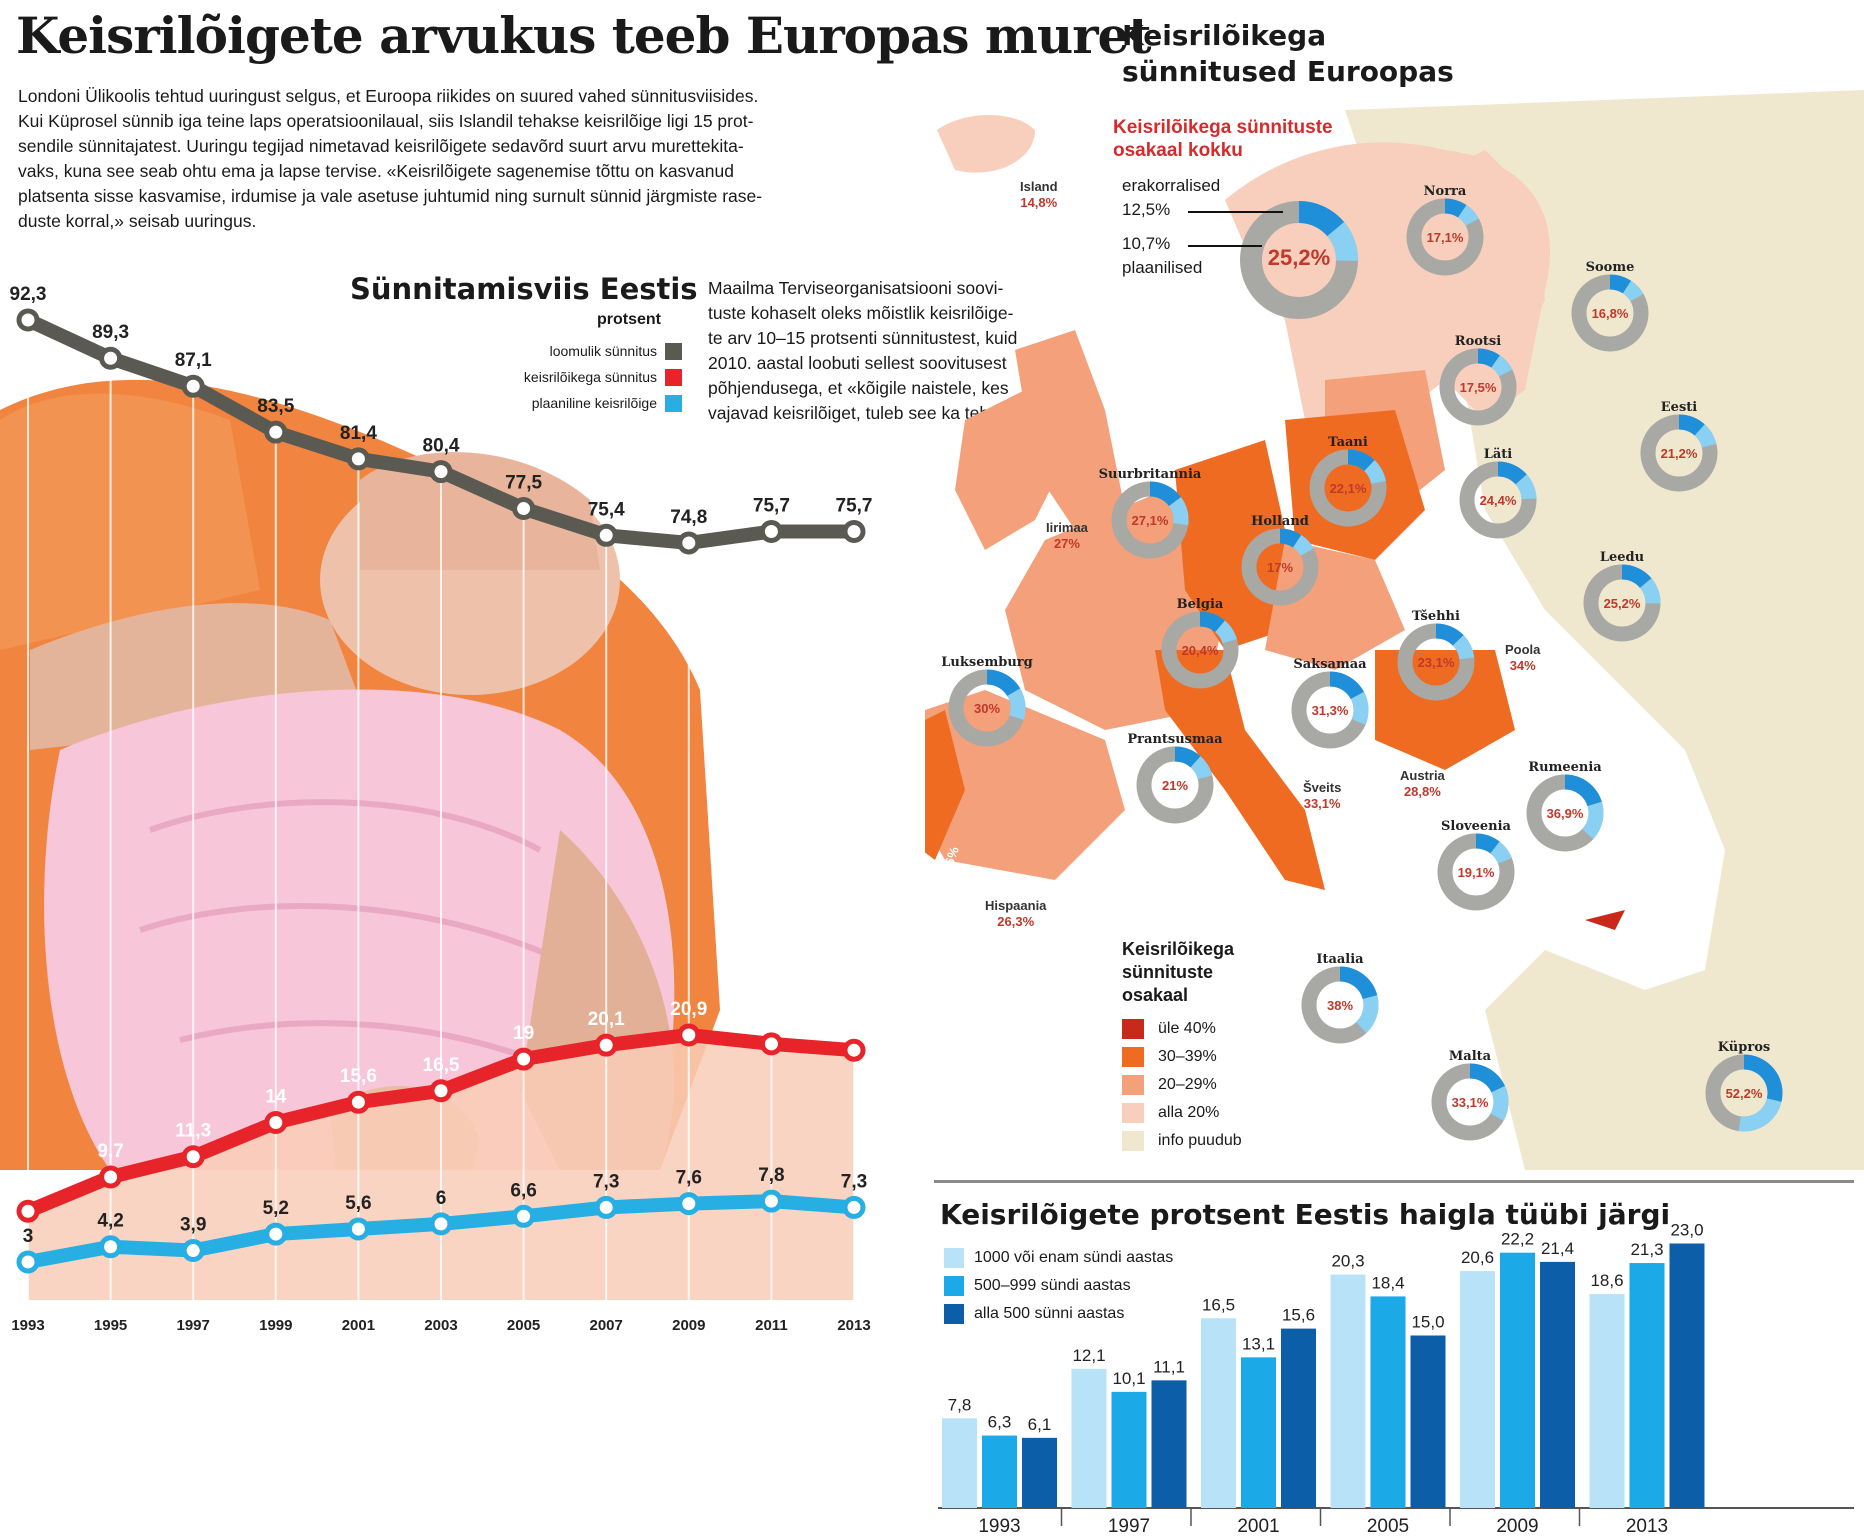 This screenshot has height=1536, width=1864. I want to click on bar-value-label: 6,1, so click(1040, 1424).